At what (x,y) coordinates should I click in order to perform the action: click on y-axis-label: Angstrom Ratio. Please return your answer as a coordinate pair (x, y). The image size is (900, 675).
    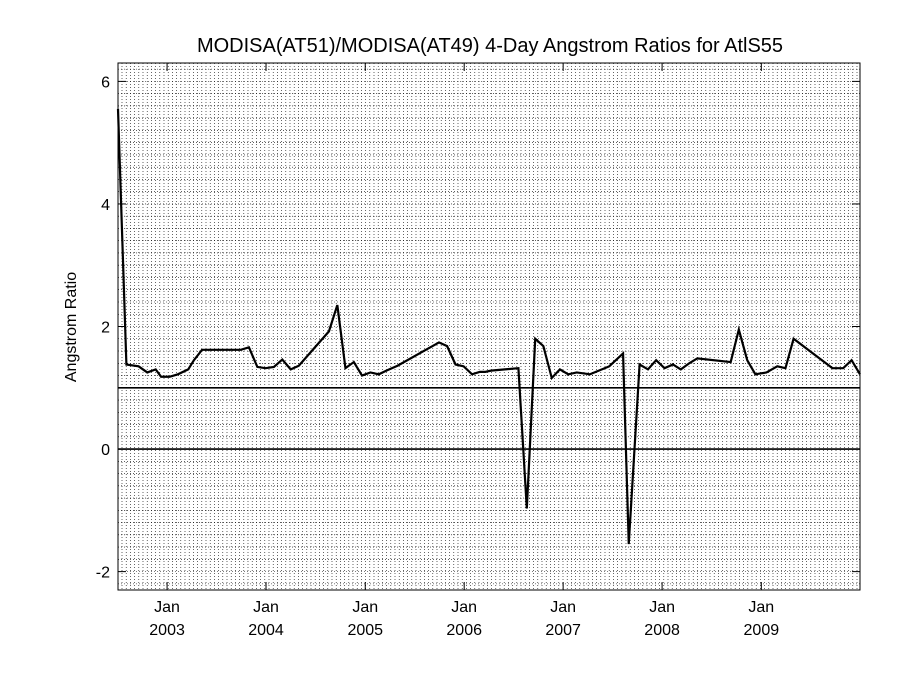
    Looking at the image, I should click on (71, 327).